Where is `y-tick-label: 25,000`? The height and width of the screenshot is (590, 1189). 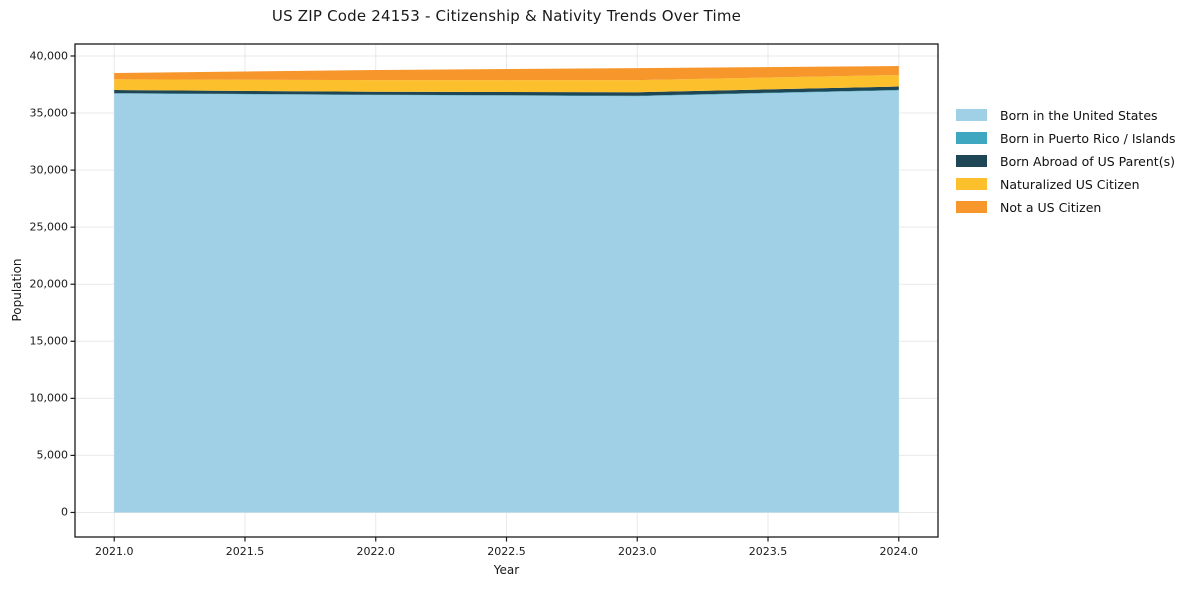
y-tick-label: 25,000 is located at coordinates (49, 227).